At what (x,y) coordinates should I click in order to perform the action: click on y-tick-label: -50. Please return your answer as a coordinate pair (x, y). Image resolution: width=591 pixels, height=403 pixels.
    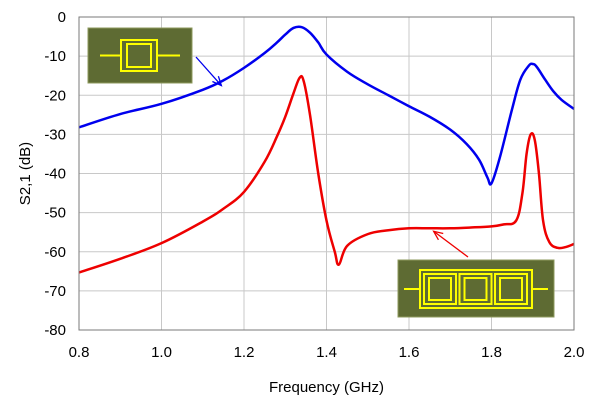
    Looking at the image, I should click on (55, 213).